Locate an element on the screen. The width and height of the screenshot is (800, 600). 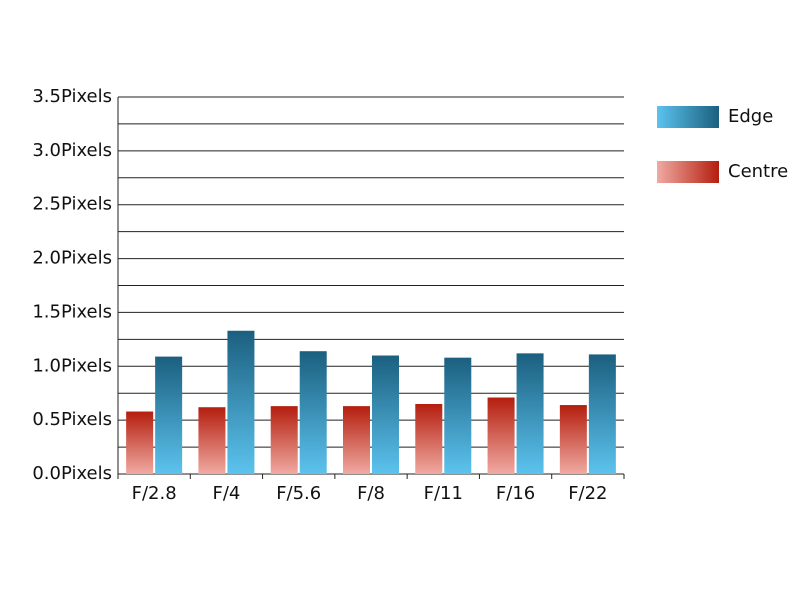
y-tick-label: 2.0Pixels is located at coordinates (72, 258).